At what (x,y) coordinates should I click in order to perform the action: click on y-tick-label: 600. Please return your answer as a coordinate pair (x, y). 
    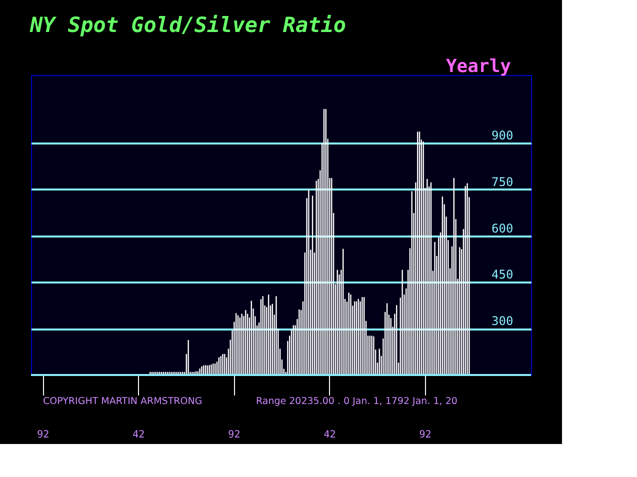
    Looking at the image, I should click on (503, 228).